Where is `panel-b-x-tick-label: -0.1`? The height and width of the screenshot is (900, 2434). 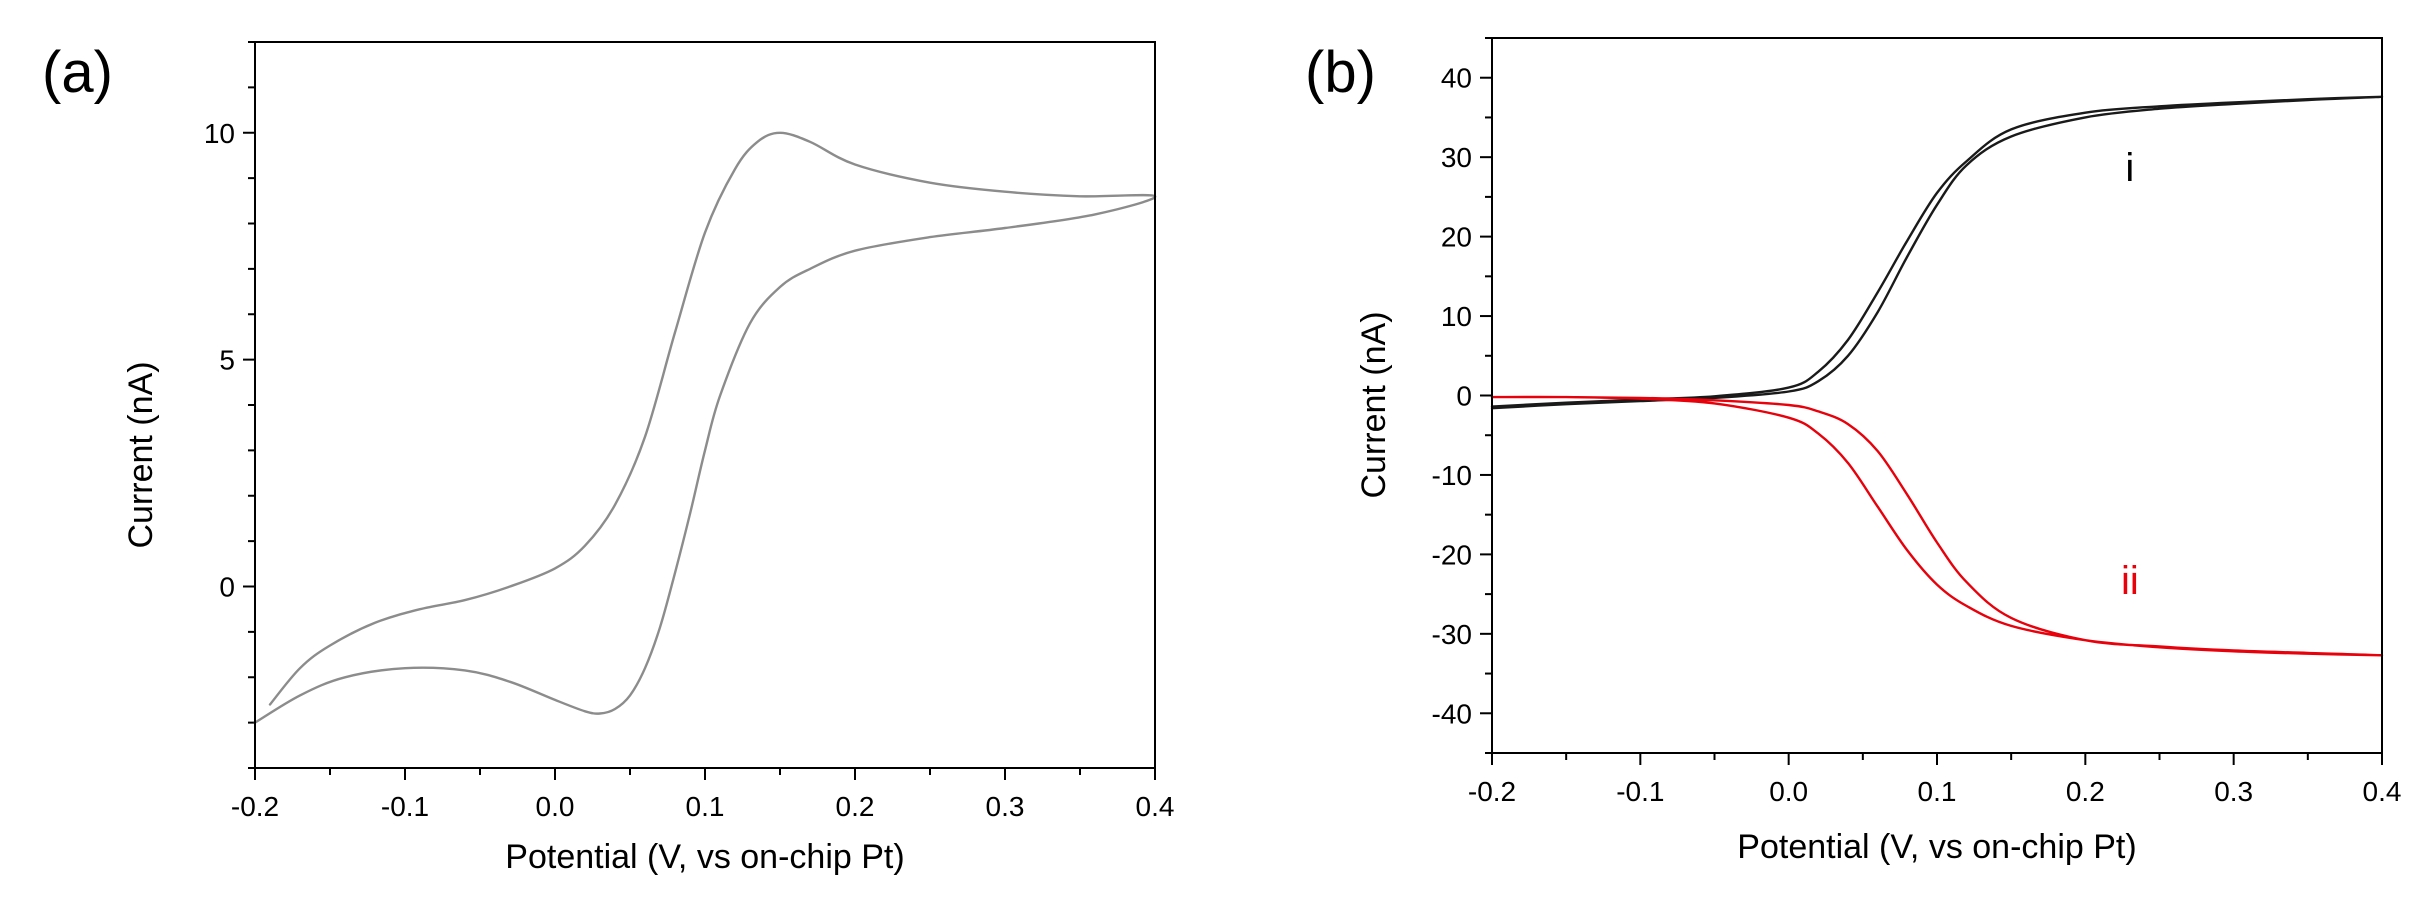 panel-b-x-tick-label: -0.1 is located at coordinates (1640, 791).